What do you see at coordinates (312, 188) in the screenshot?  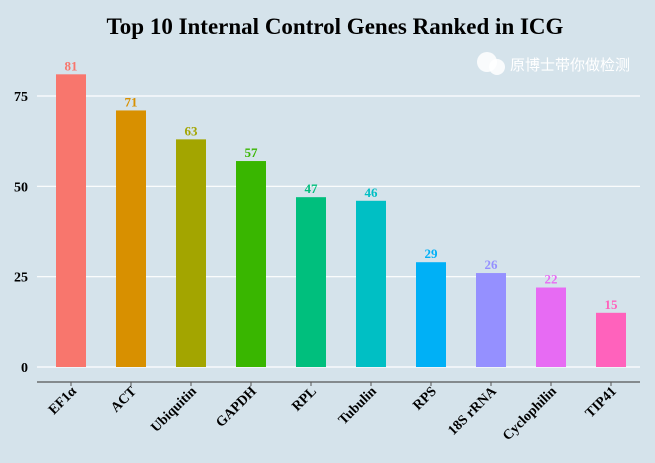 I see `data-label: 47` at bounding box center [312, 188].